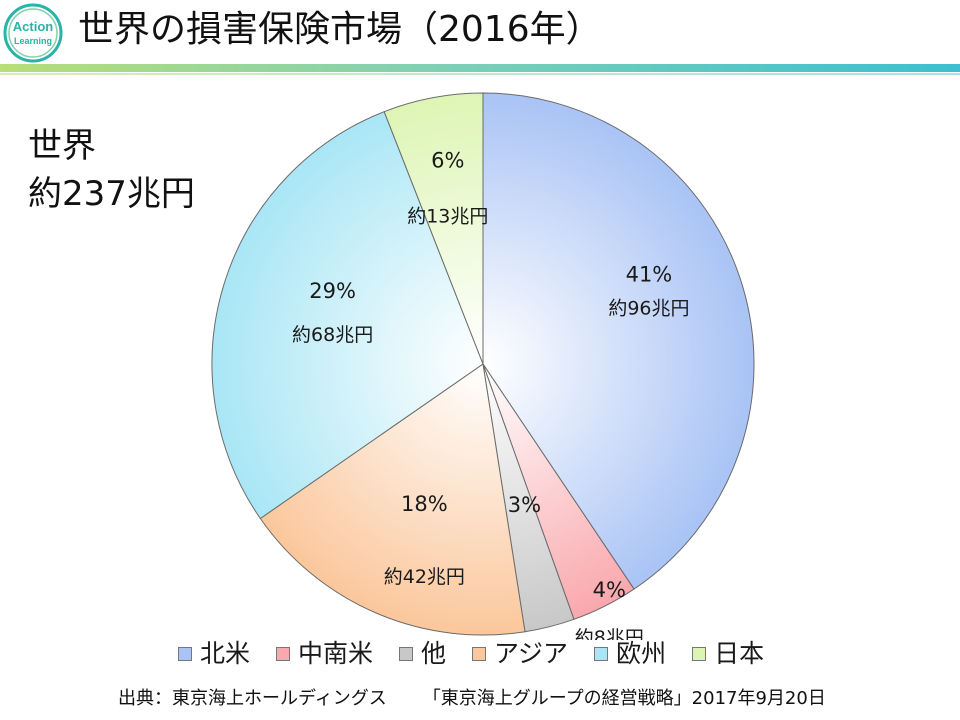 This screenshot has height=720, width=960. I want to click on legend-label: 欧州, so click(641, 653).